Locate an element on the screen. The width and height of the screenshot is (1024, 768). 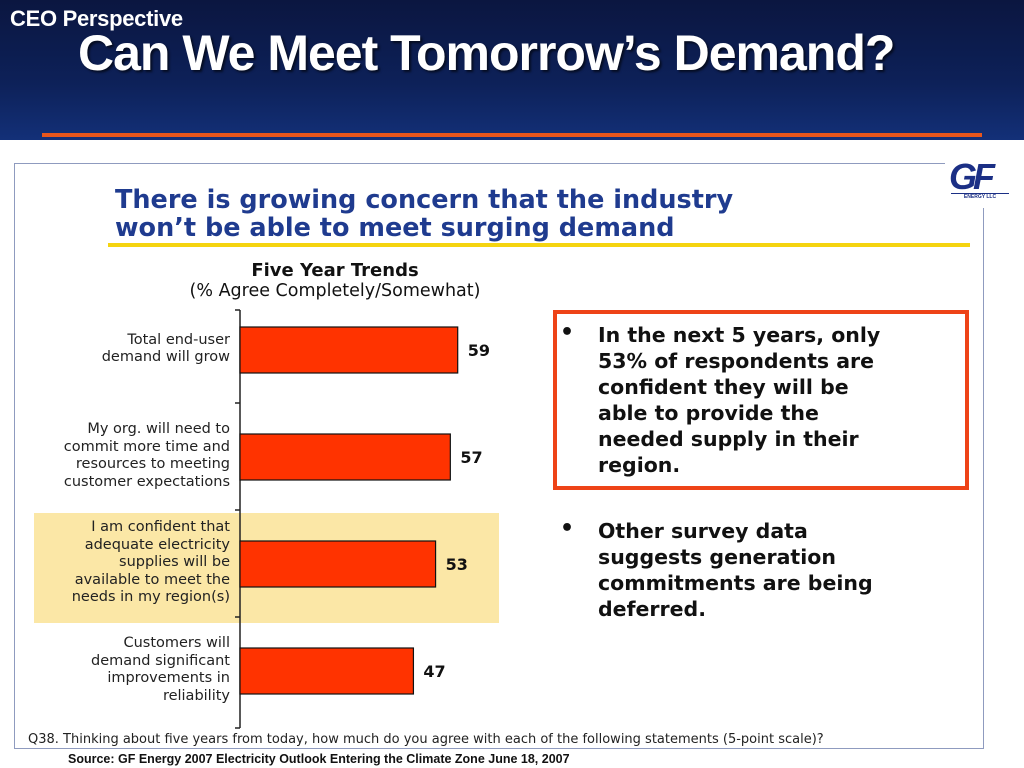
headline-underline is located at coordinates (539, 245).